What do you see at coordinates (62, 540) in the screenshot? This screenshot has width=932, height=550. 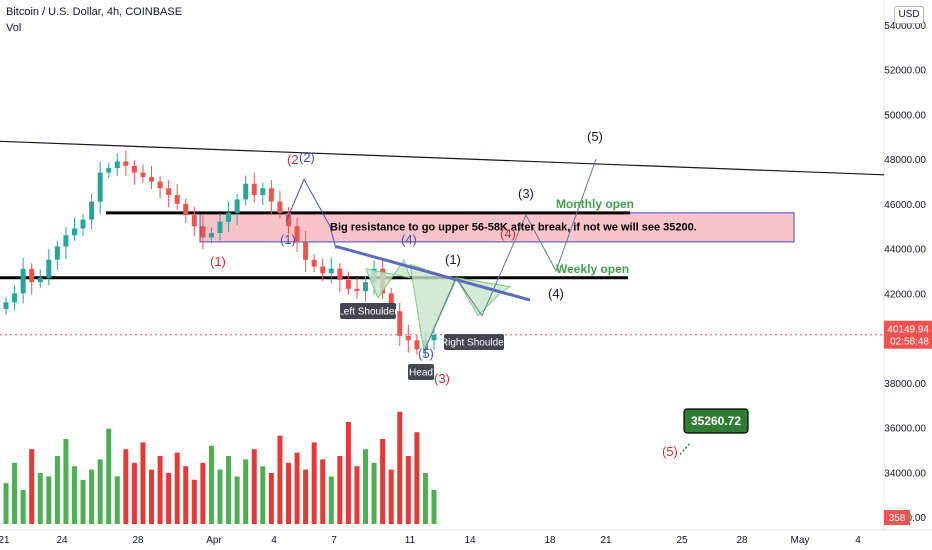 I see `time-tick-label: 24` at bounding box center [62, 540].